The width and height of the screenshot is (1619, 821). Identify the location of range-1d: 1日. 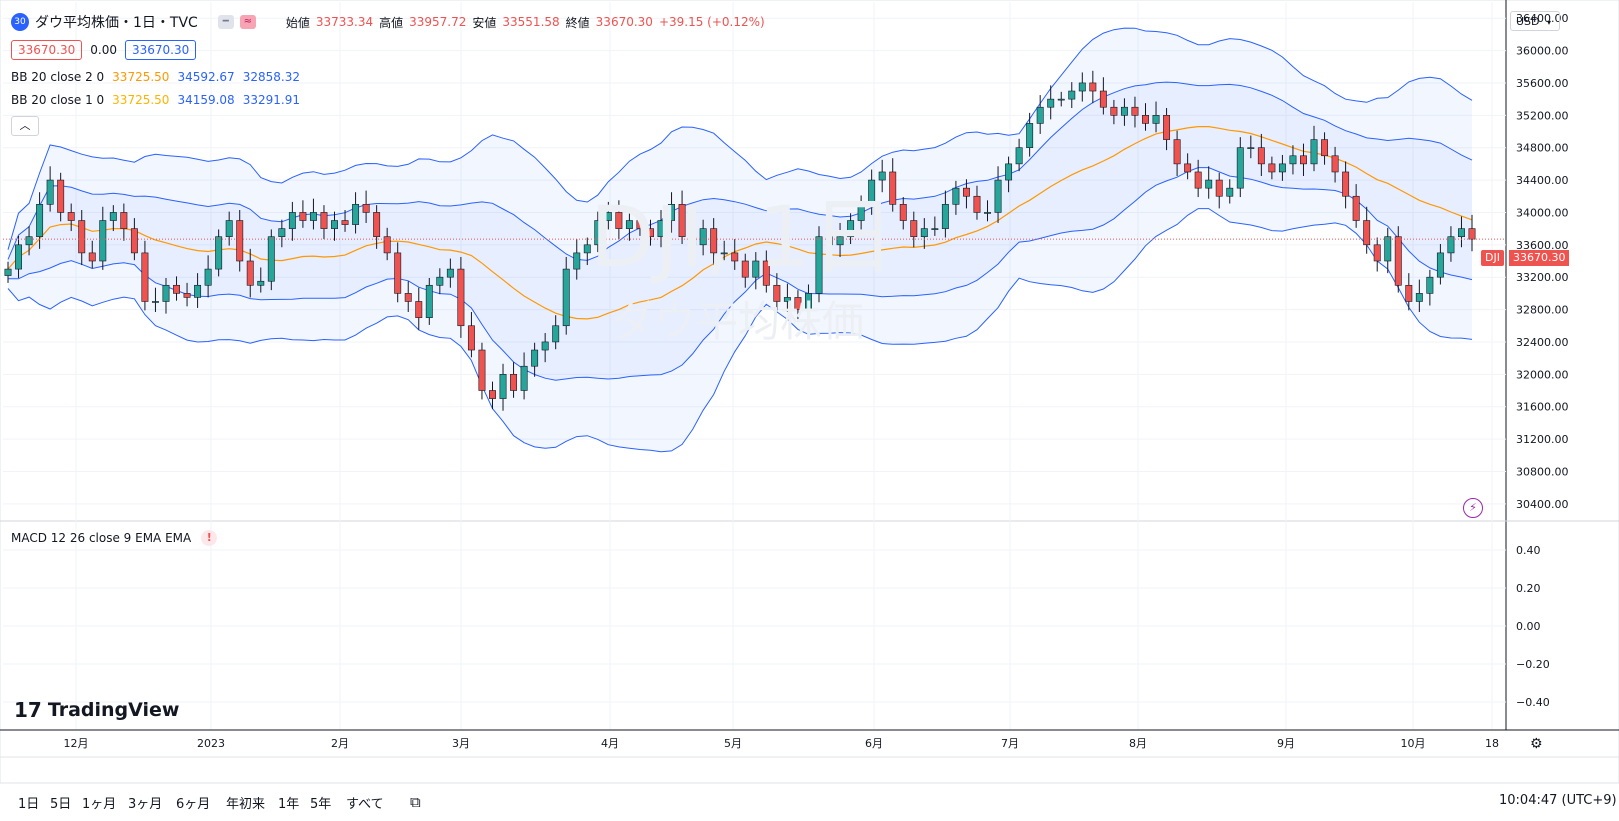
(29, 804).